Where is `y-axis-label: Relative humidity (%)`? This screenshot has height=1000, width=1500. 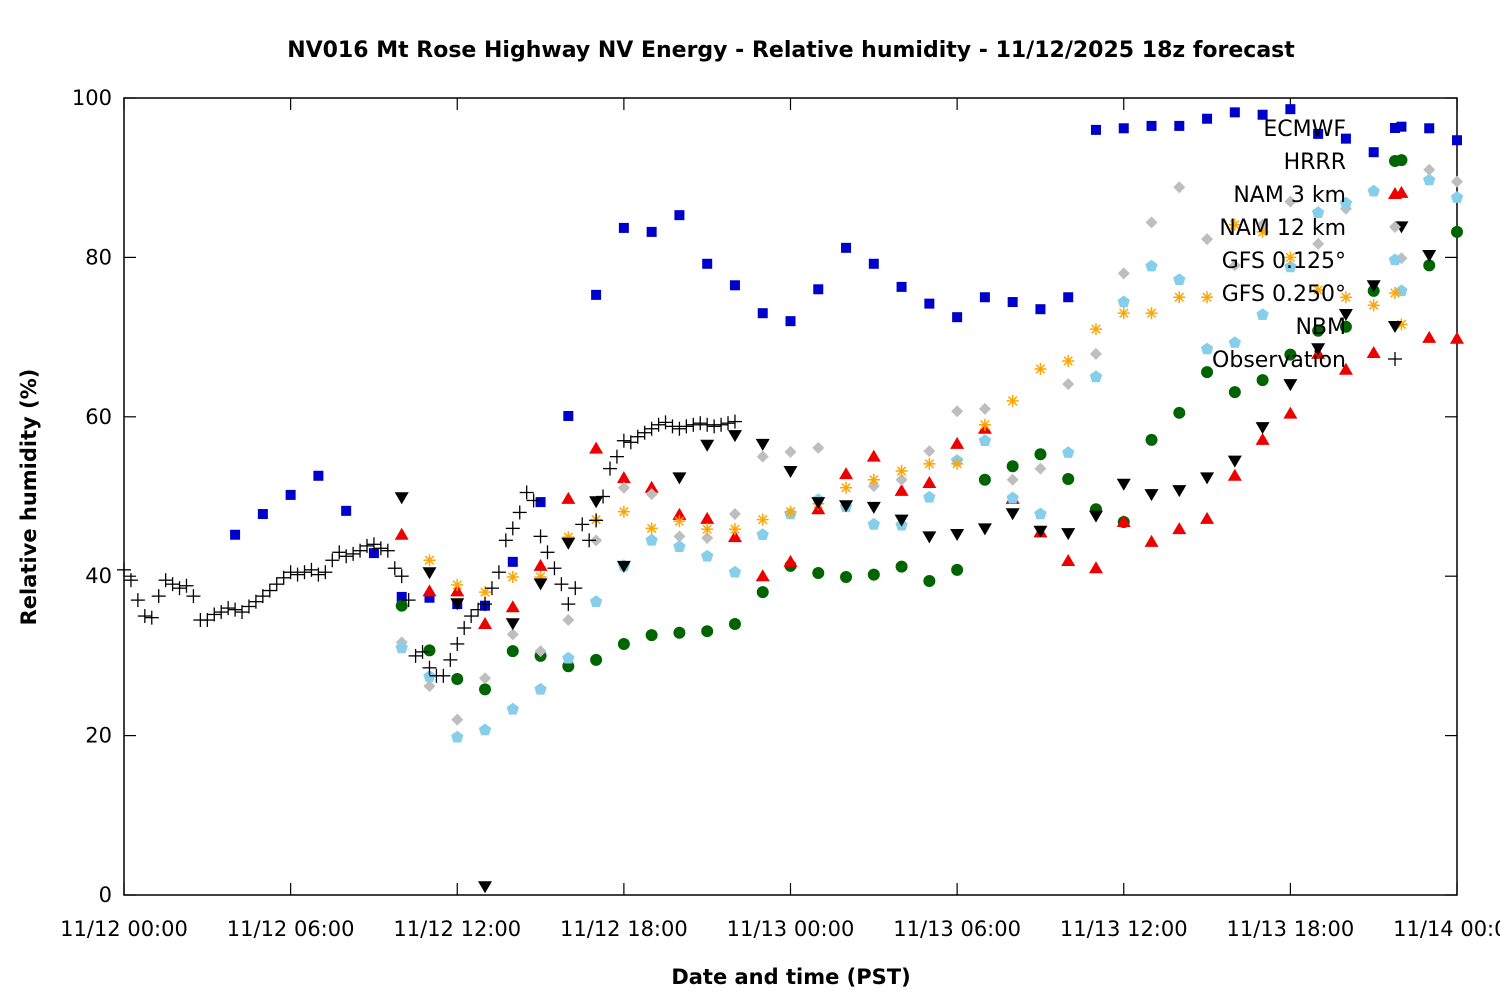
y-axis-label: Relative humidity (%) is located at coordinates (29, 497).